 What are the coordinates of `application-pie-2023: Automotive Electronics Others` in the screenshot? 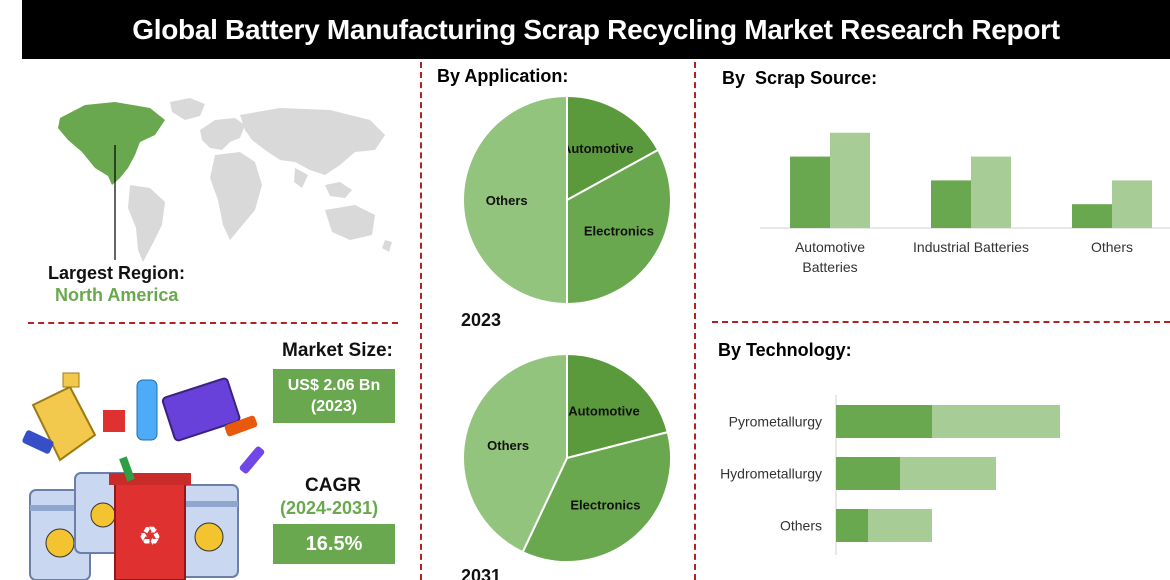 It's located at (567, 200).